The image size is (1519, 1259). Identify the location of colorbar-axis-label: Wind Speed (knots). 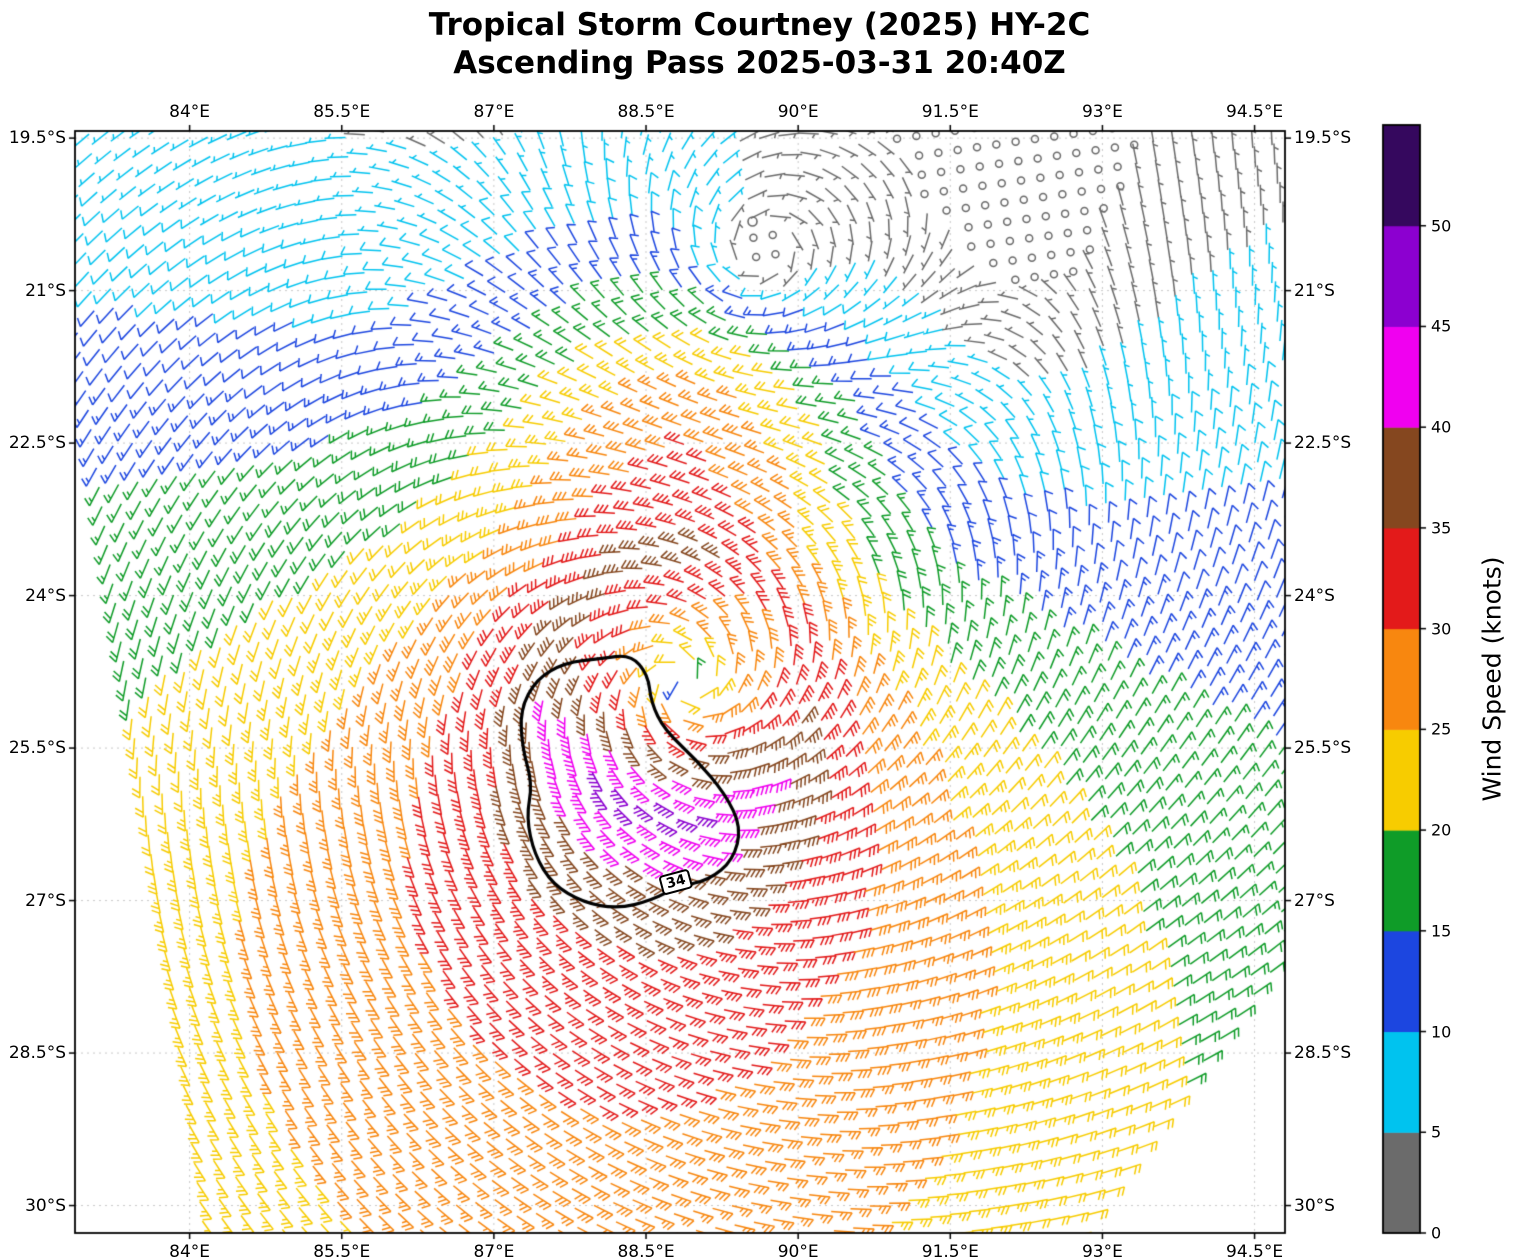
(1492, 679).